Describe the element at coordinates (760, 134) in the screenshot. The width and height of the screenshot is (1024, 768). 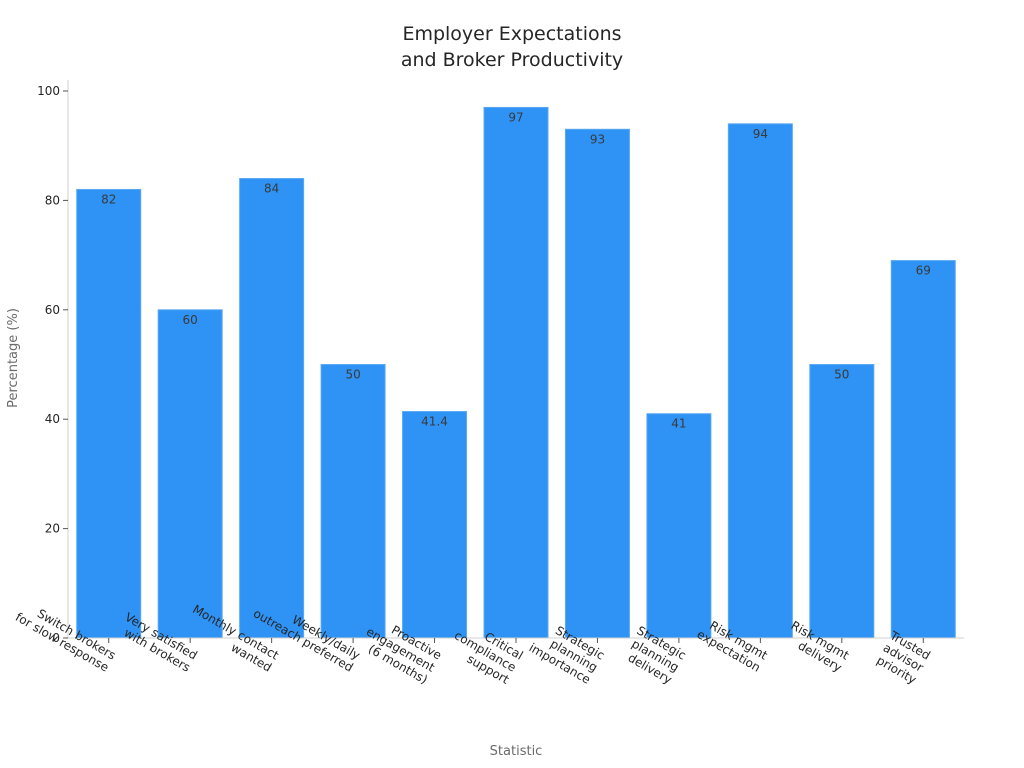
I see `data-label: 94` at that location.